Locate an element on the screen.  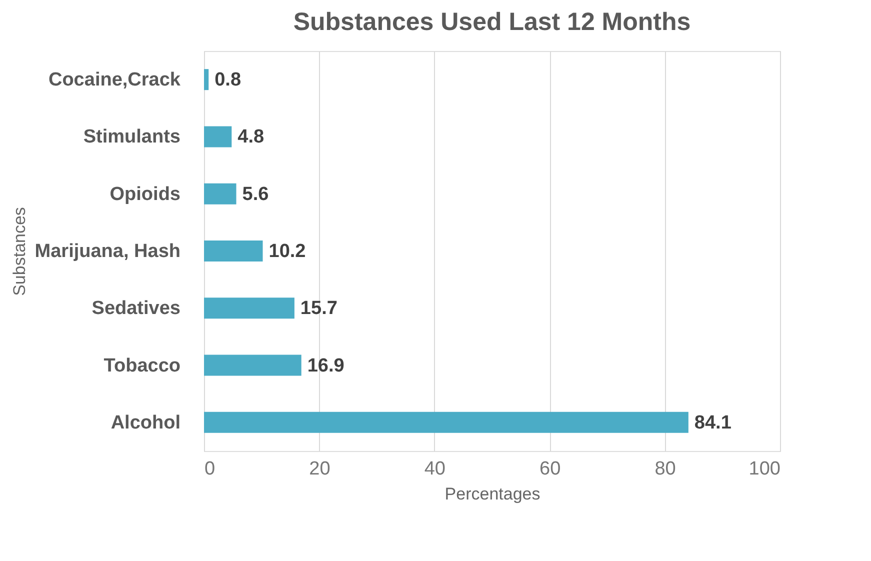
x-tick-label: 0 is located at coordinates (210, 469).